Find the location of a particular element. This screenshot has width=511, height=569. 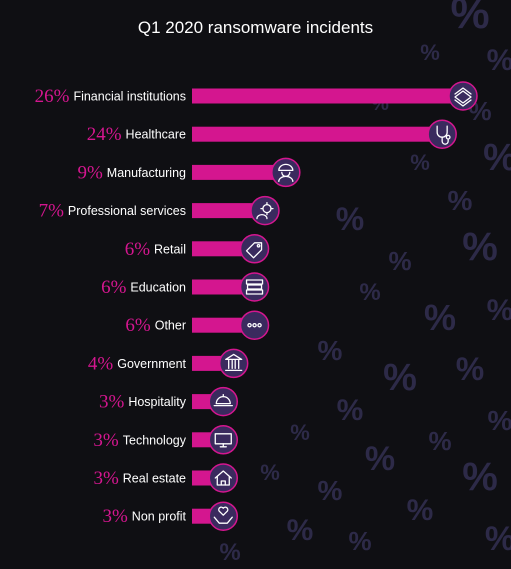

category-label: Education is located at coordinates (158, 288).